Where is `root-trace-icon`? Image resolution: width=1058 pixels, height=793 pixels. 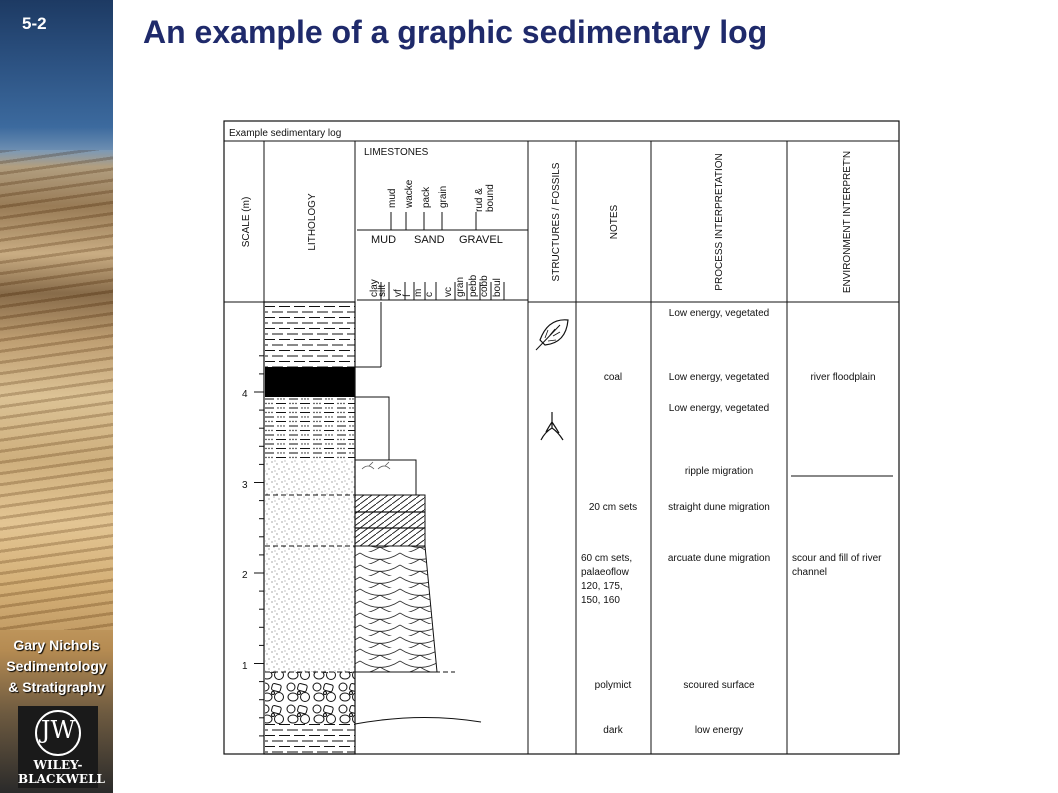 root-trace-icon is located at coordinates (552, 426).